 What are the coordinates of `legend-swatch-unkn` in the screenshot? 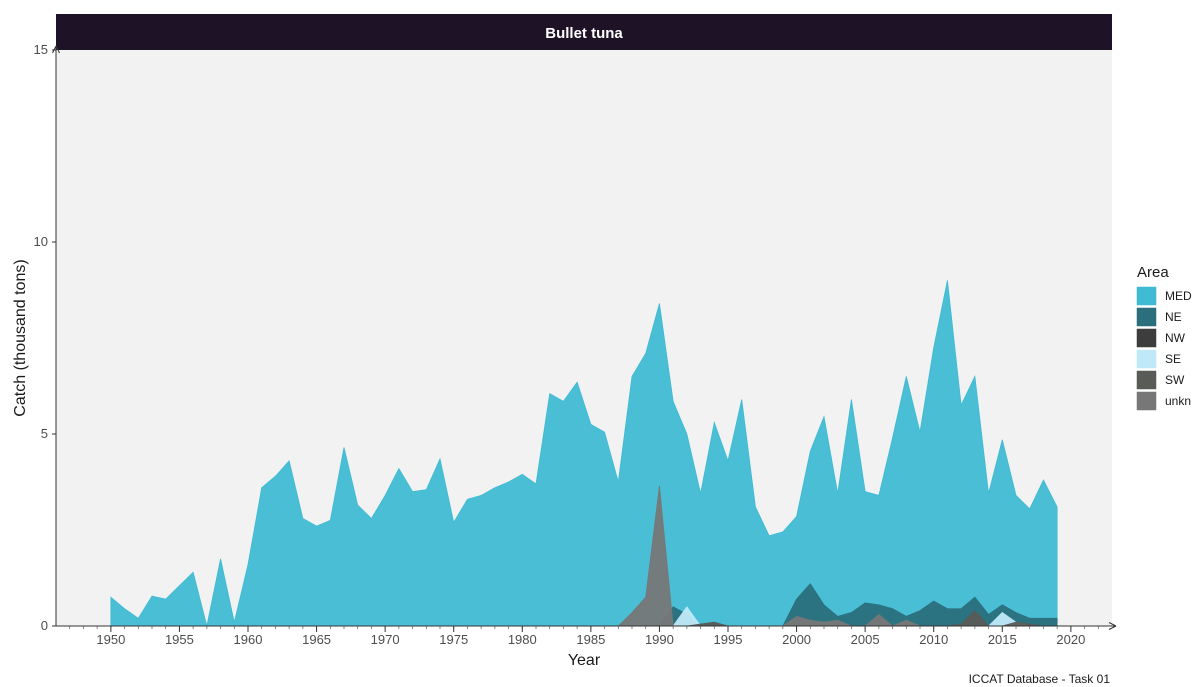 It's located at (1146, 401).